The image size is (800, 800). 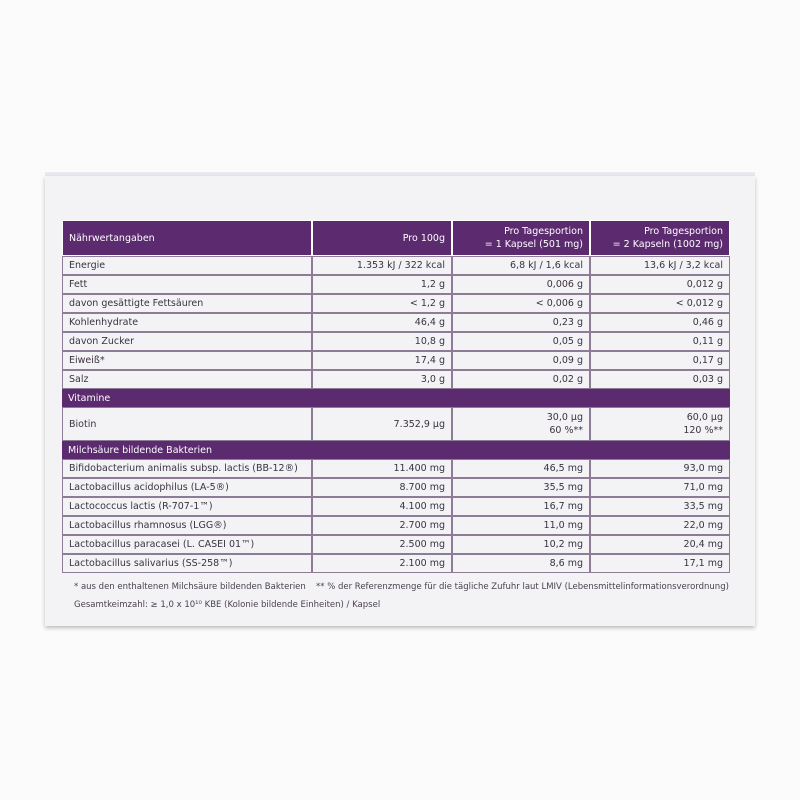 What do you see at coordinates (559, 303) in the screenshot?
I see `cell-text: < 0,006 g` at bounding box center [559, 303].